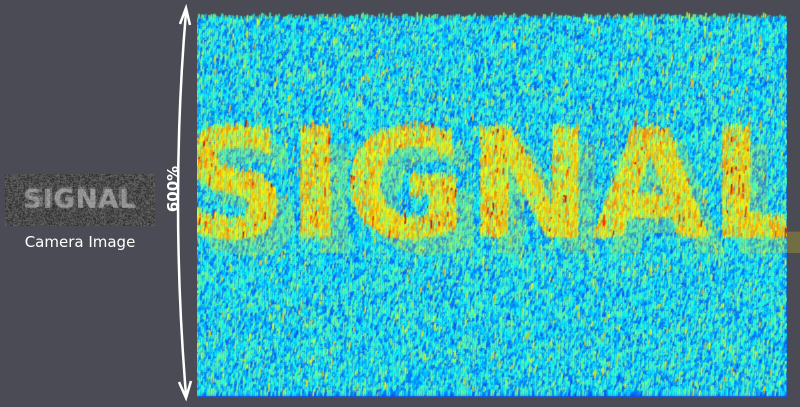 This screenshot has height=407, width=800. Describe the element at coordinates (184, 202) in the screenshot. I see `vertical-scale-arrow-icon` at that location.